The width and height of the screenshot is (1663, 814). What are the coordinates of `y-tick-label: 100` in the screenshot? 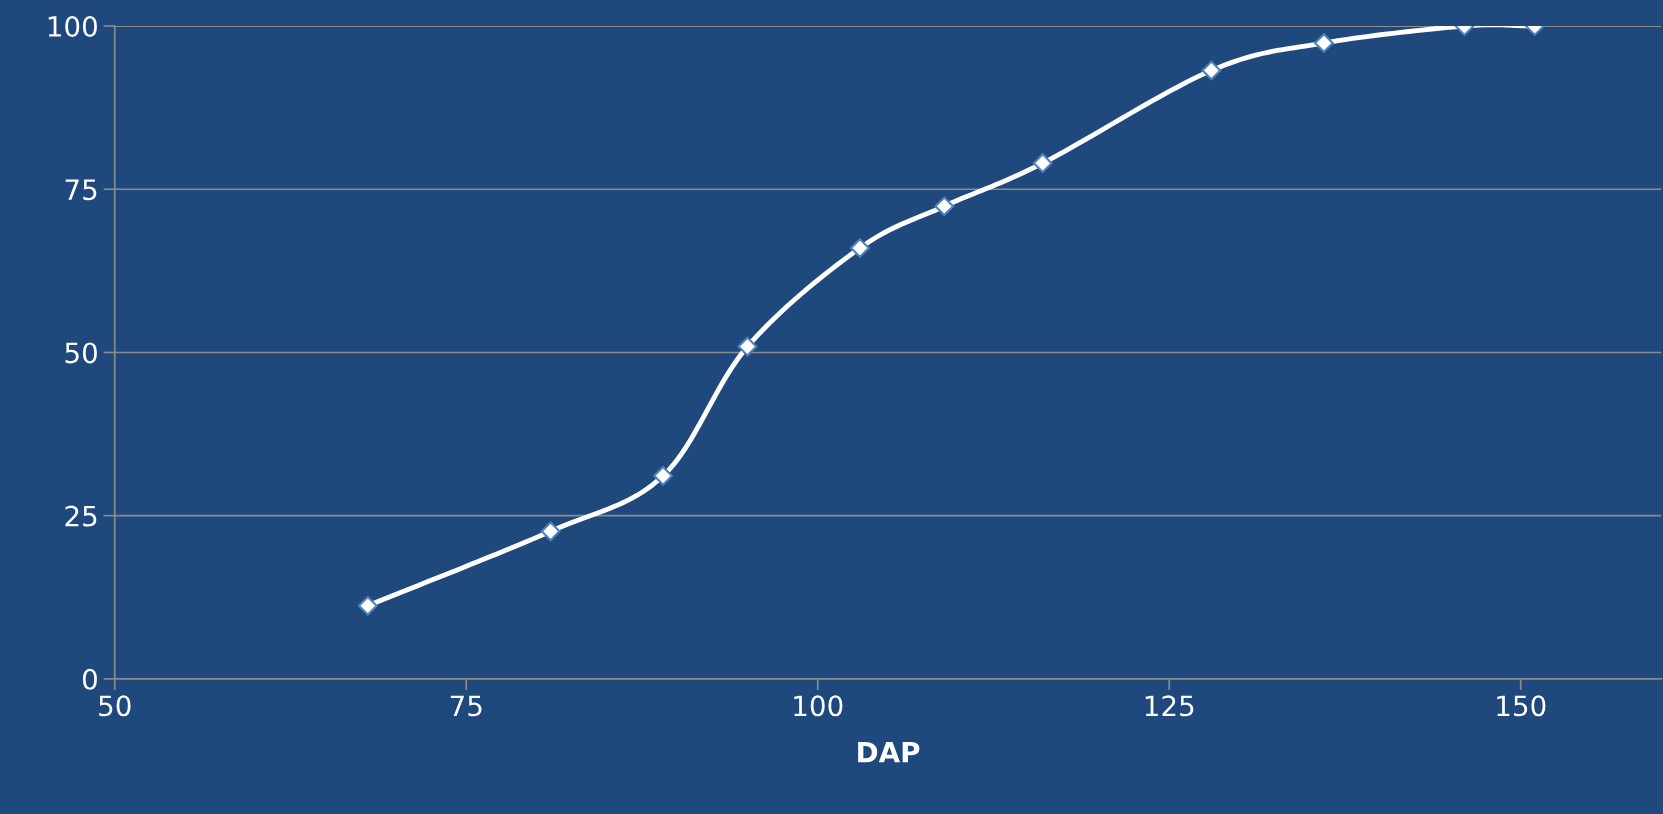 It's located at (72, 26).